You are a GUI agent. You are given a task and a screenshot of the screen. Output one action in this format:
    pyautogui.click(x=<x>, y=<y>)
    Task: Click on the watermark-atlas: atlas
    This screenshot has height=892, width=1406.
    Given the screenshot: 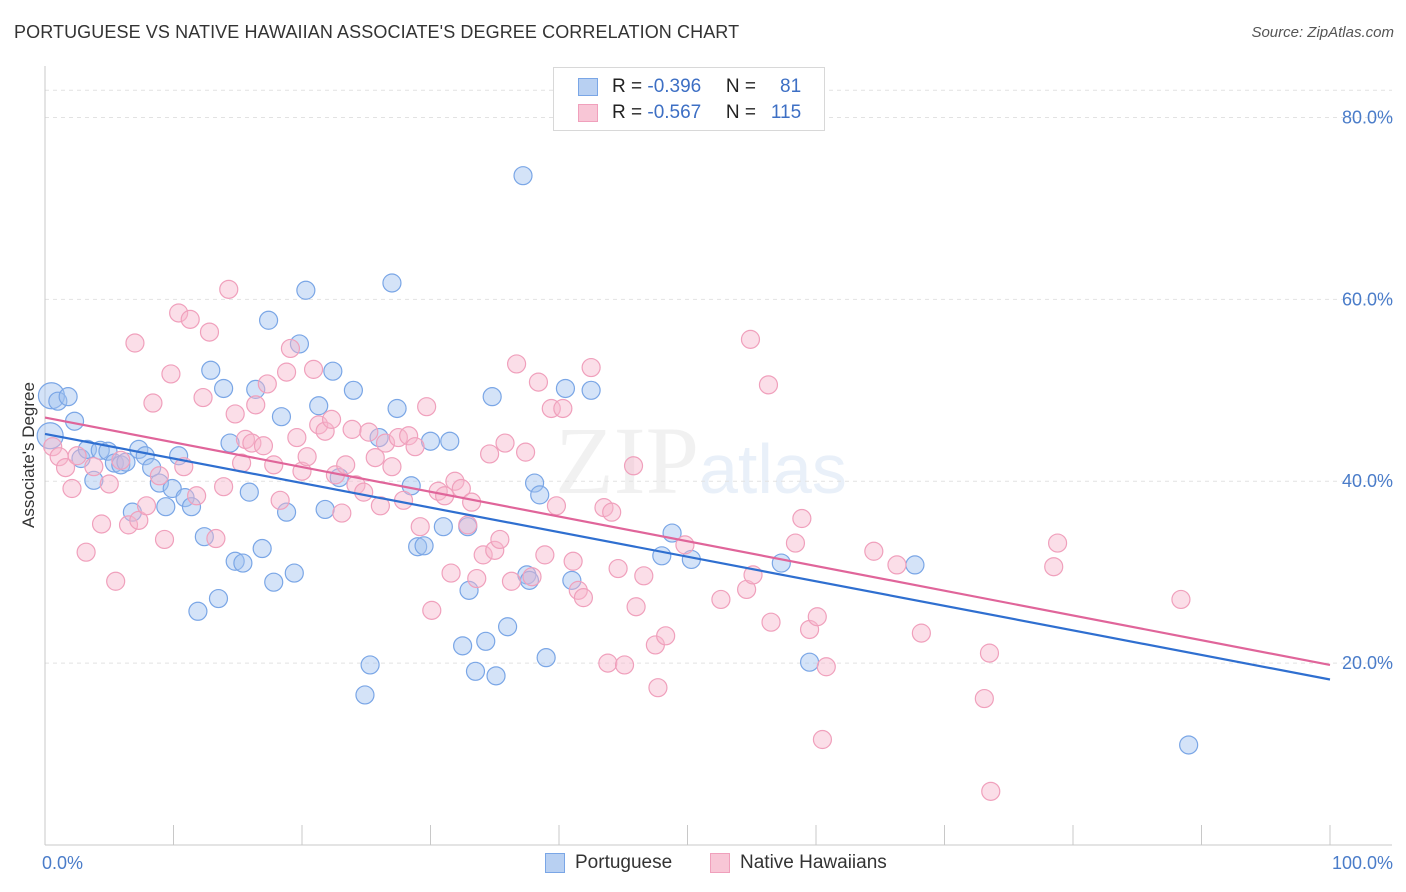 What is the action you would take?
    pyautogui.click(x=773, y=469)
    